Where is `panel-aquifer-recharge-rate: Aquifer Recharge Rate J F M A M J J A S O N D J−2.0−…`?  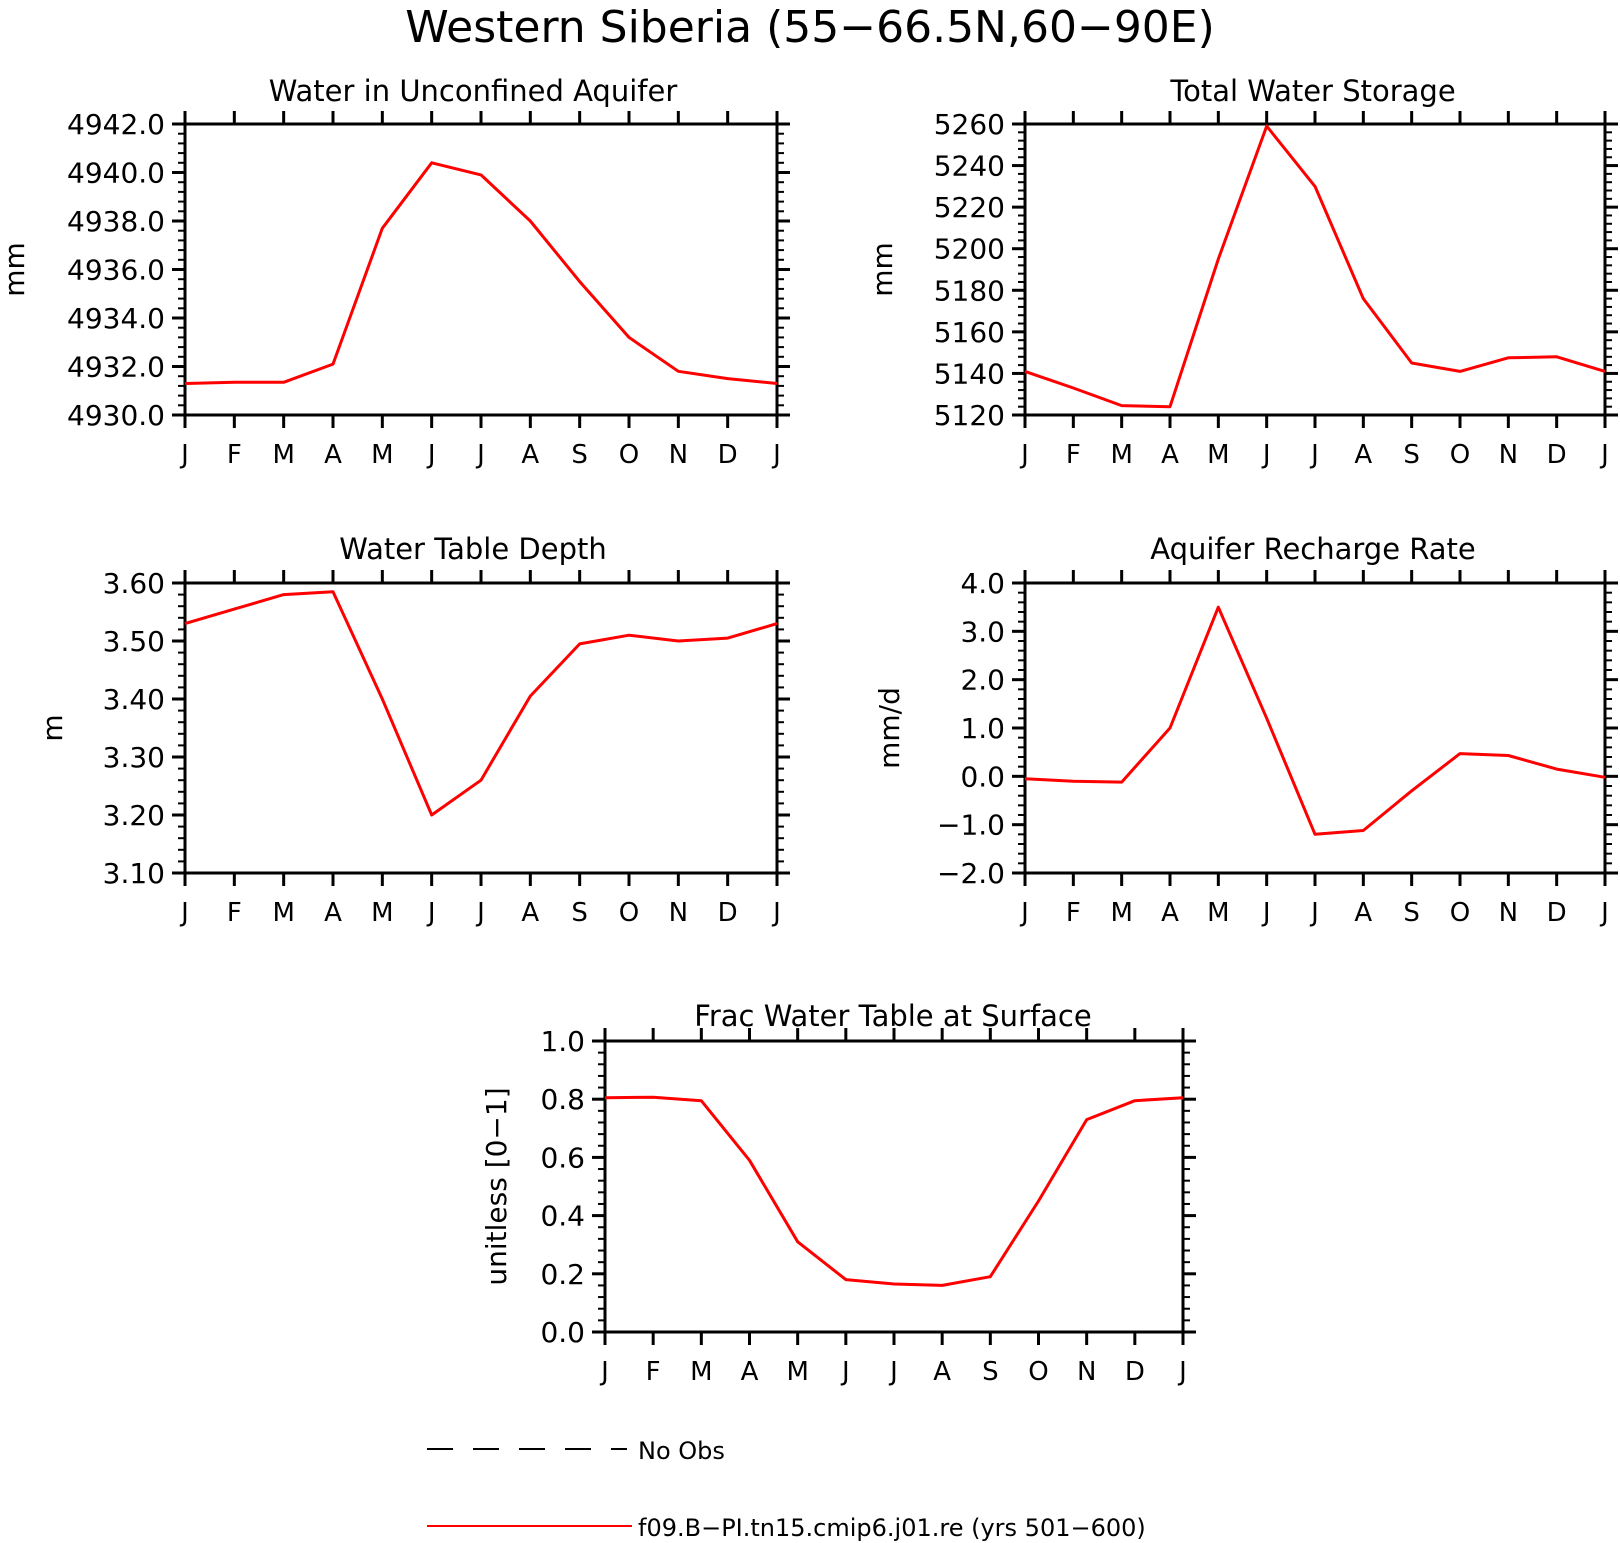 panel-aquifer-recharge-rate: Aquifer Recharge Rate J F M A M J J A S O N D J−2.0−… is located at coordinates (1245, 730).